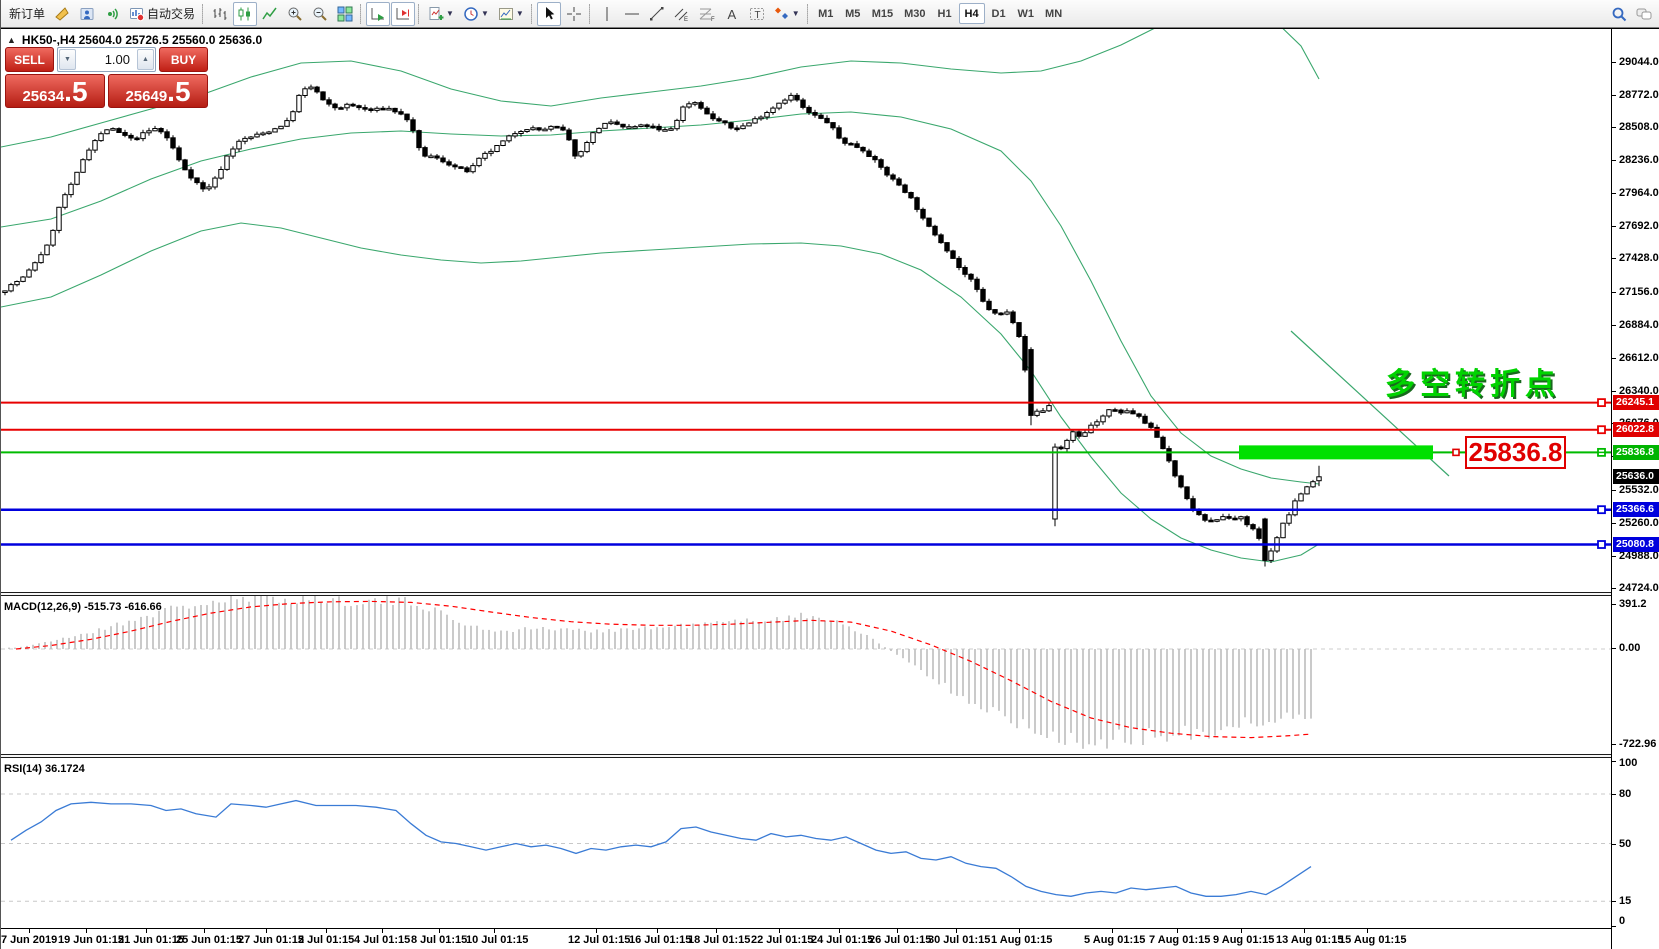 This screenshot has height=949, width=1659. I want to click on buy-price-main: 25649, so click(146, 96).